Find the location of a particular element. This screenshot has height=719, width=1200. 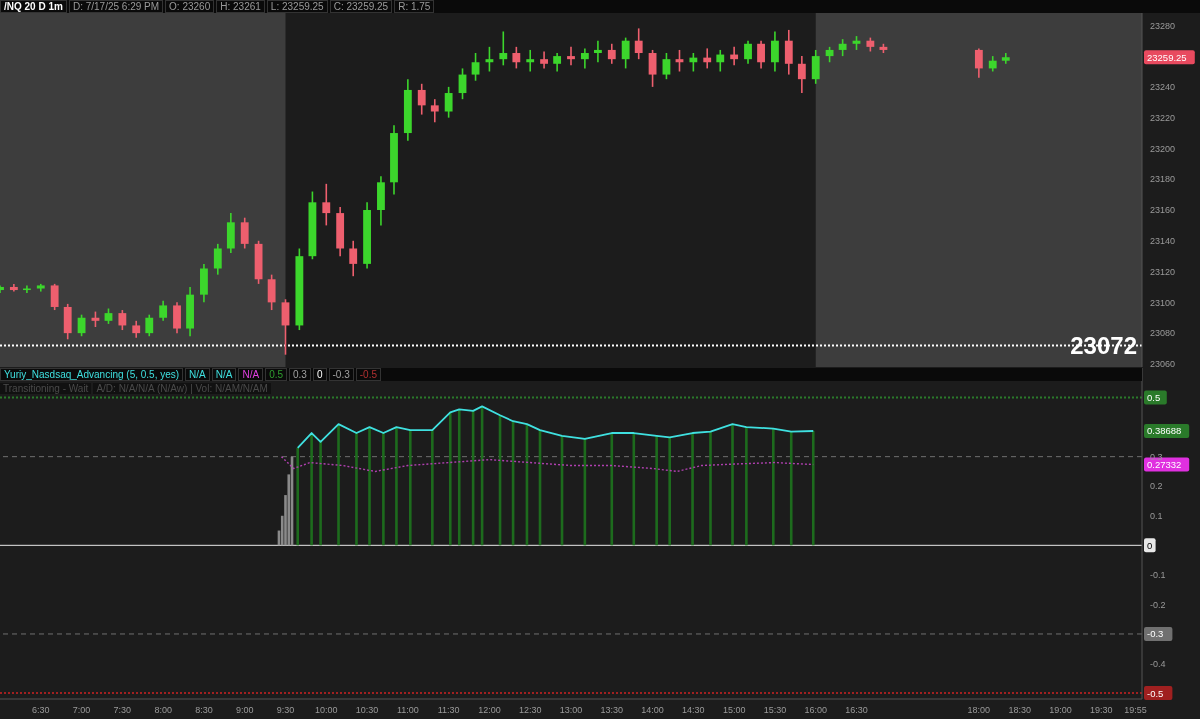

y-tick-label: 23080 is located at coordinates (1163, 333).